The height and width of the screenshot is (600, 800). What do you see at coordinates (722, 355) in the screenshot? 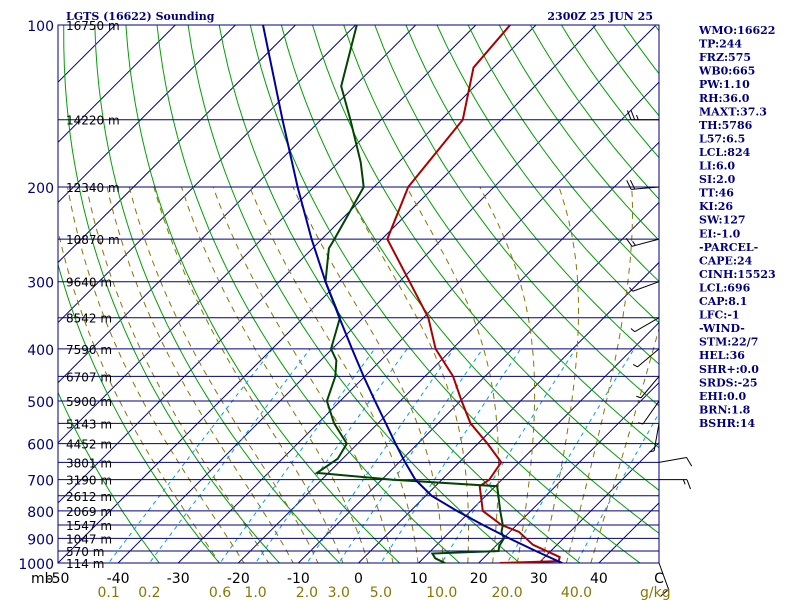
I see `stat-line: HEL:36` at bounding box center [722, 355].